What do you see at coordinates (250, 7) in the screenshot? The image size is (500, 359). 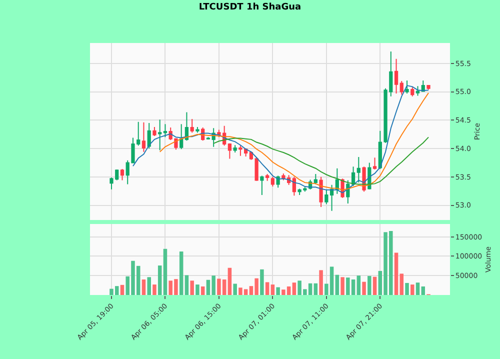 I see `chart-title: LTCUSDT 1h ShaGua` at bounding box center [250, 7].